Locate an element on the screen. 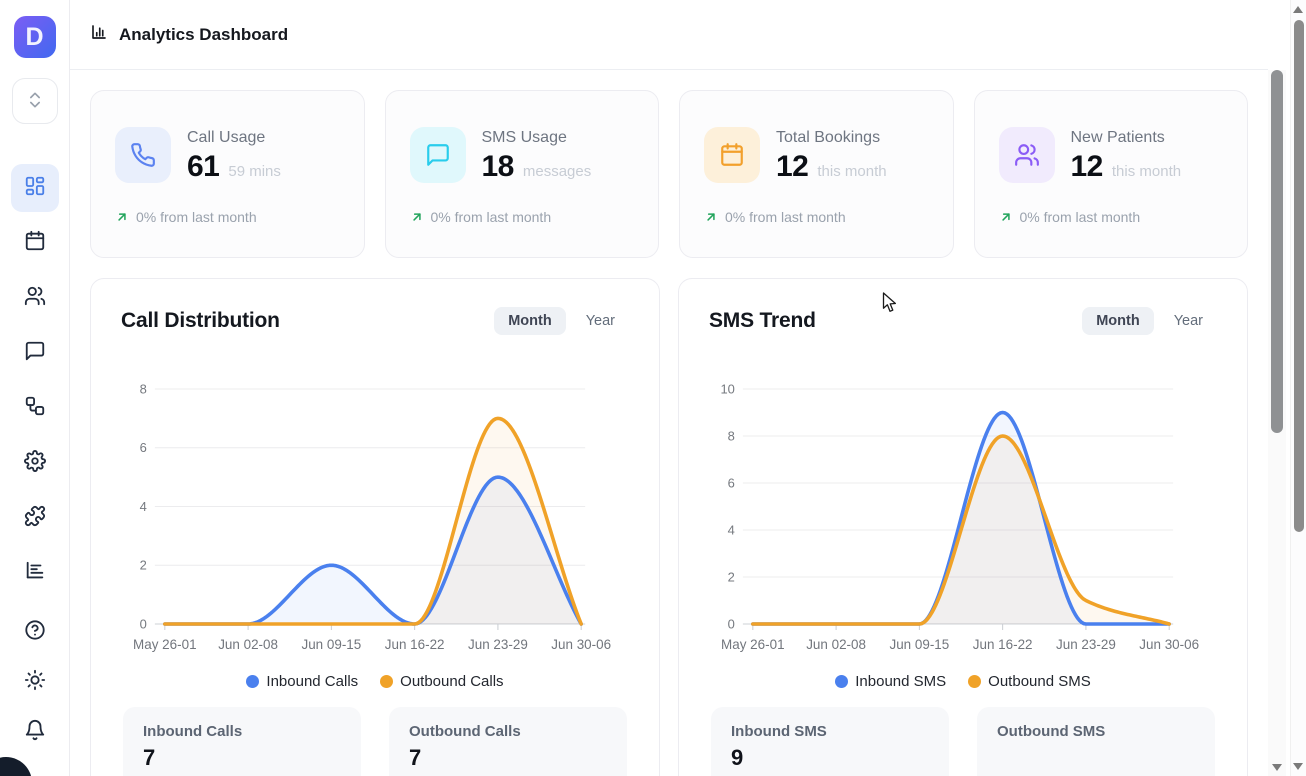  window-scroll-up-arrow is located at coordinates (1298, 9).